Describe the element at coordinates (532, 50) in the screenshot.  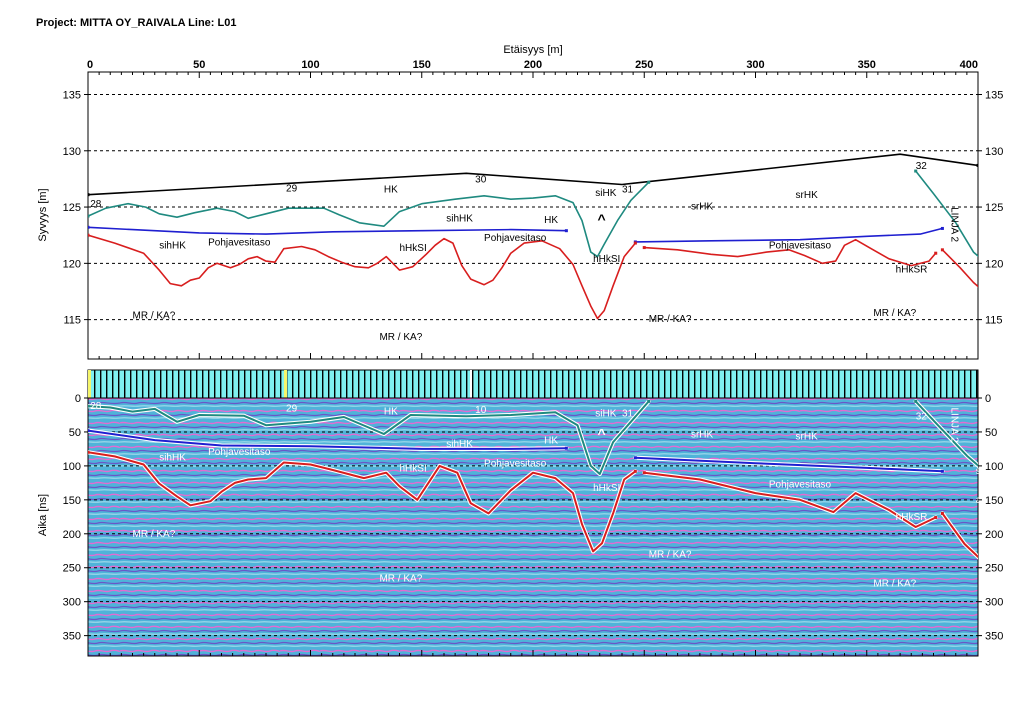
I see `x-axis-label: Etäisyys [m]` at that location.